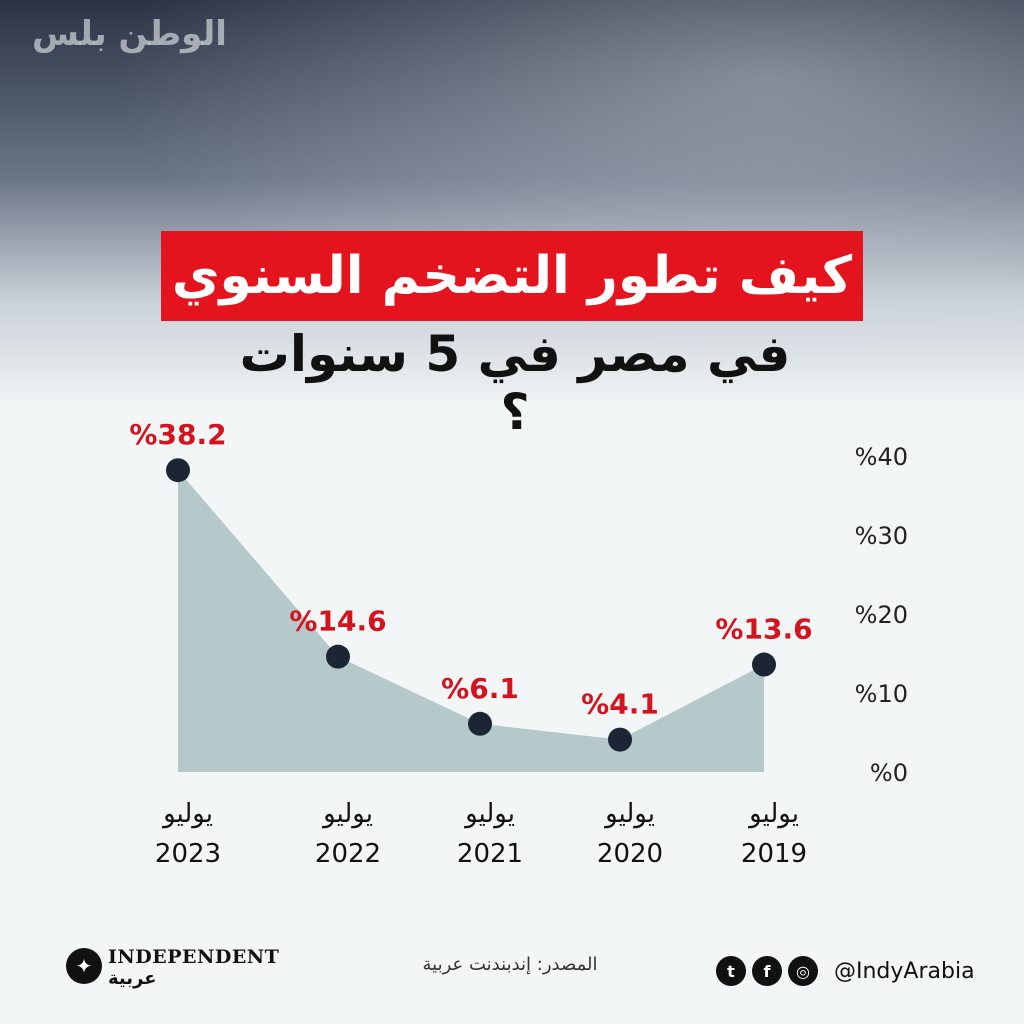  What do you see at coordinates (129, 34) in the screenshot?
I see `watermark-logo: الوطن بلس` at bounding box center [129, 34].